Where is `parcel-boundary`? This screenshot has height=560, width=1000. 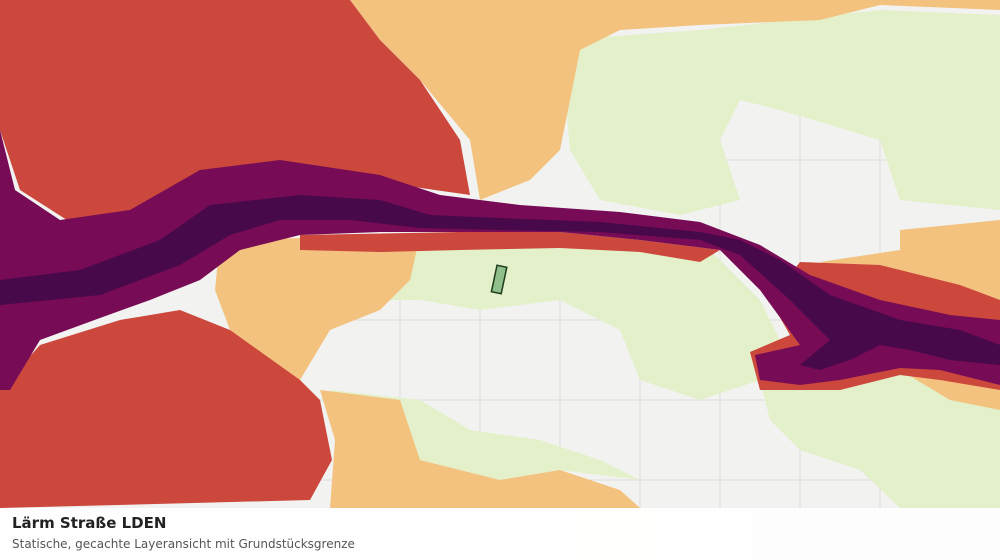
parcel-boundary is located at coordinates (499, 279).